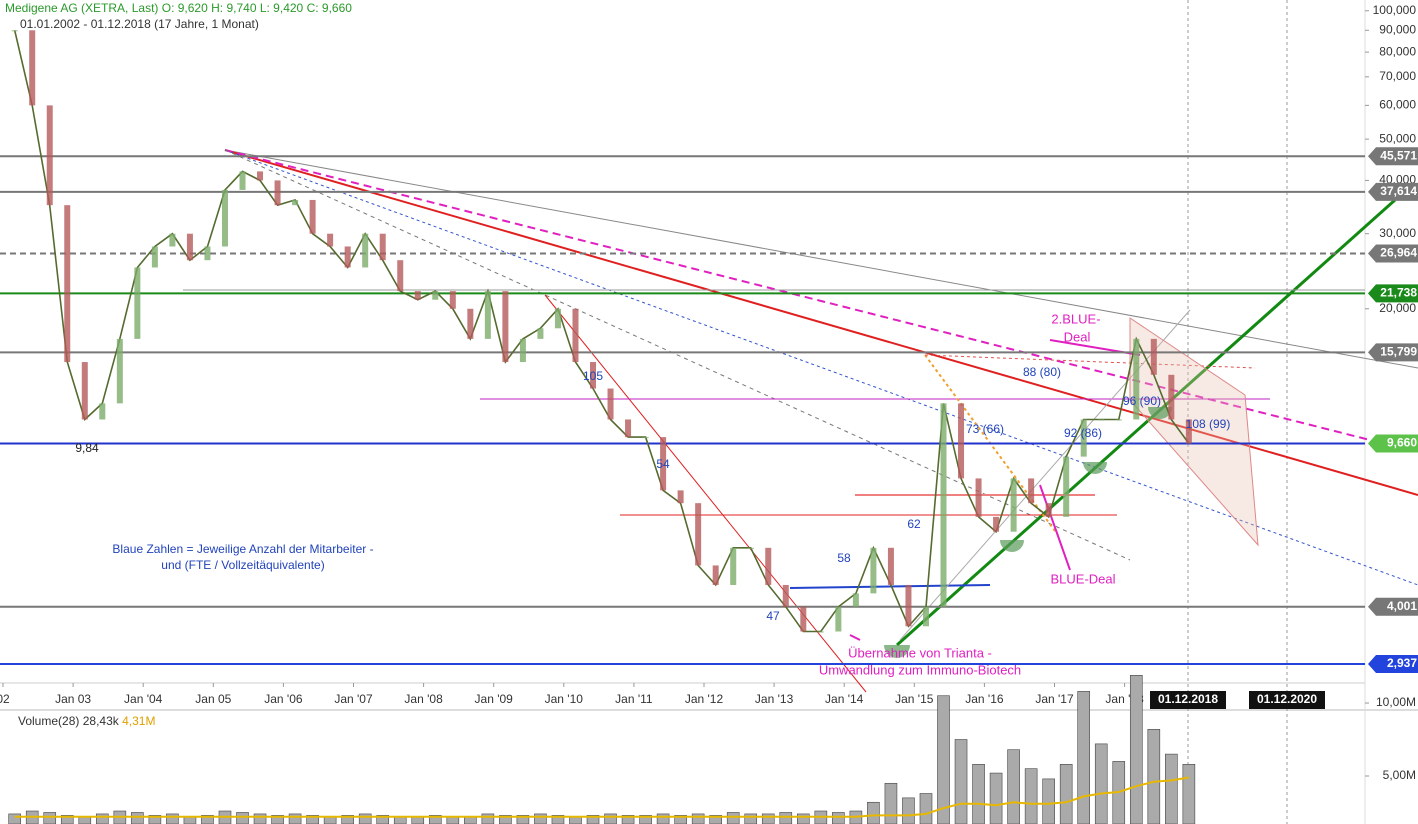 The width and height of the screenshot is (1418, 824). What do you see at coordinates (87, 448) in the screenshot?
I see `annotation: 9,84` at bounding box center [87, 448].